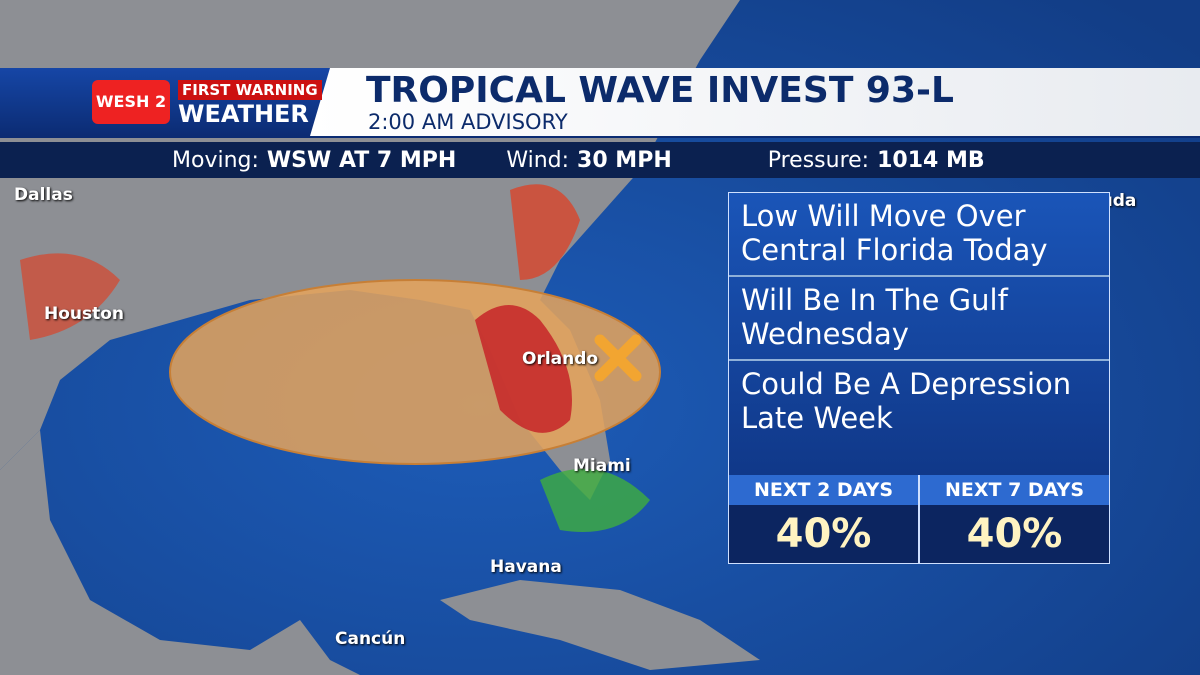 The width and height of the screenshot is (1200, 675). I want to click on logo: WESH 2, so click(131, 102).